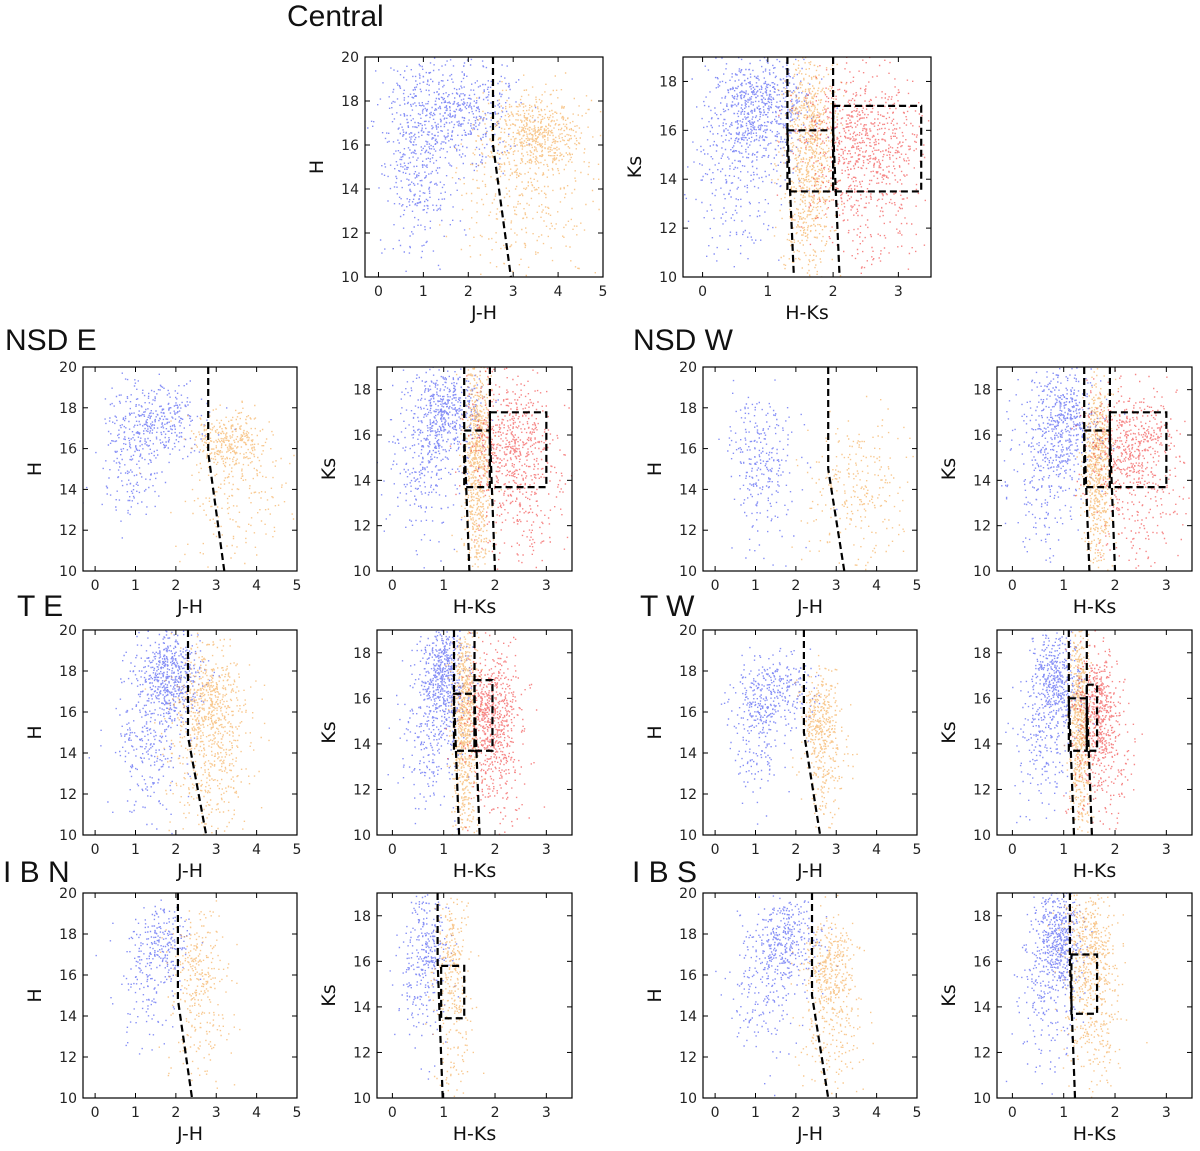 The width and height of the screenshot is (1200, 1151). Describe the element at coordinates (40, 606) in the screenshot. I see `region-label-t-e: T E` at that location.